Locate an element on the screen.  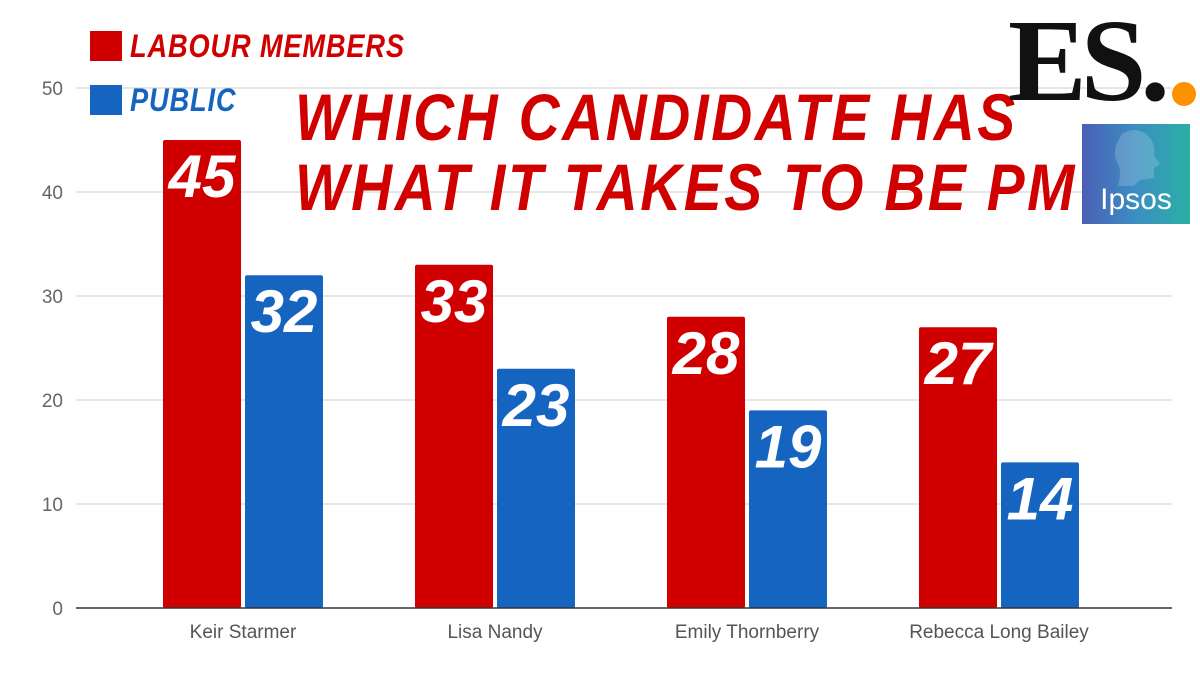
y-tick-label-40: 40 is located at coordinates (52, 193).